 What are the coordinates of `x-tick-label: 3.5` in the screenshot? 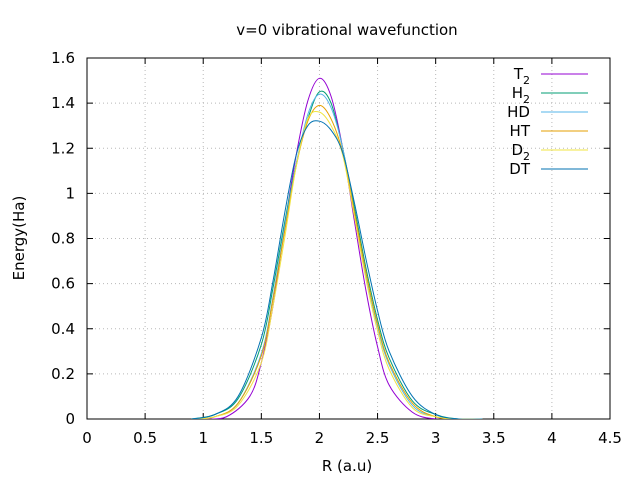 It's located at (494, 438).